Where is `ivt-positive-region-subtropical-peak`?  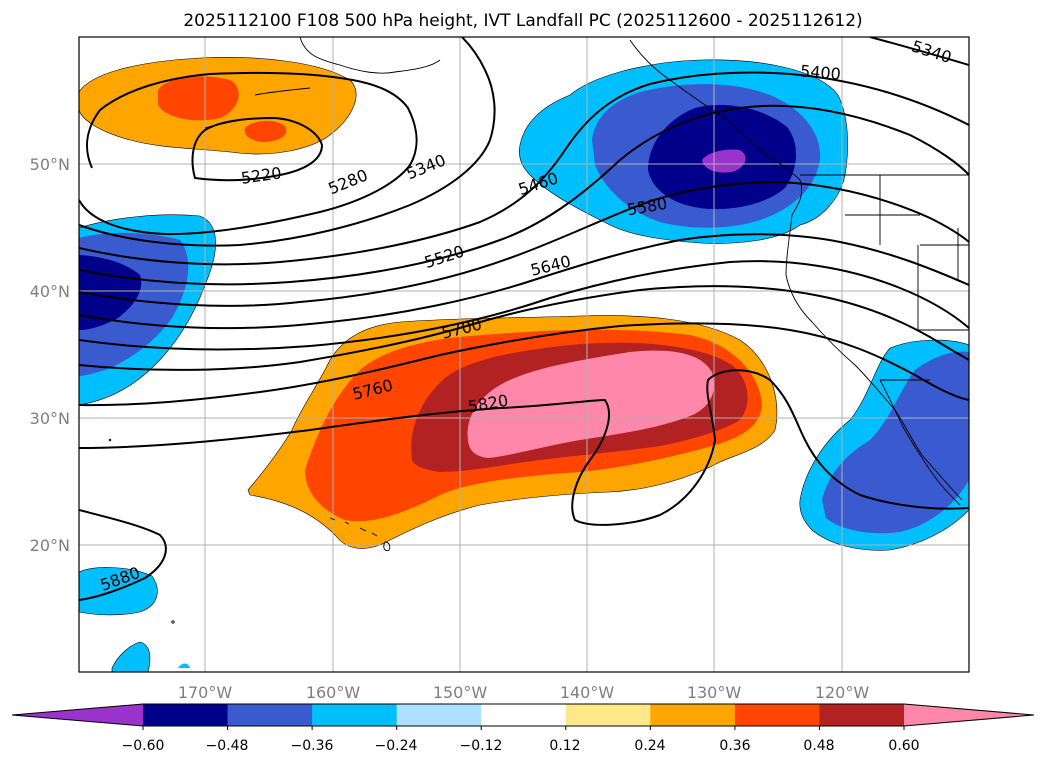
ivt-positive-region-subtropical-peak is located at coordinates (590, 404).